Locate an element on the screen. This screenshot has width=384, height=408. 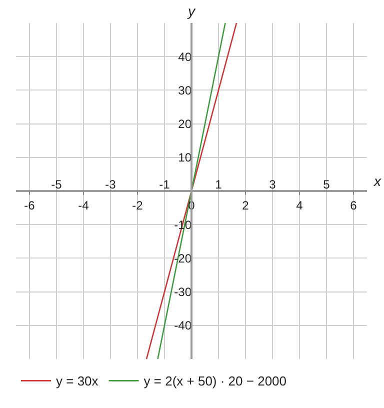
legend-label: y = 30x is located at coordinates (77, 381).